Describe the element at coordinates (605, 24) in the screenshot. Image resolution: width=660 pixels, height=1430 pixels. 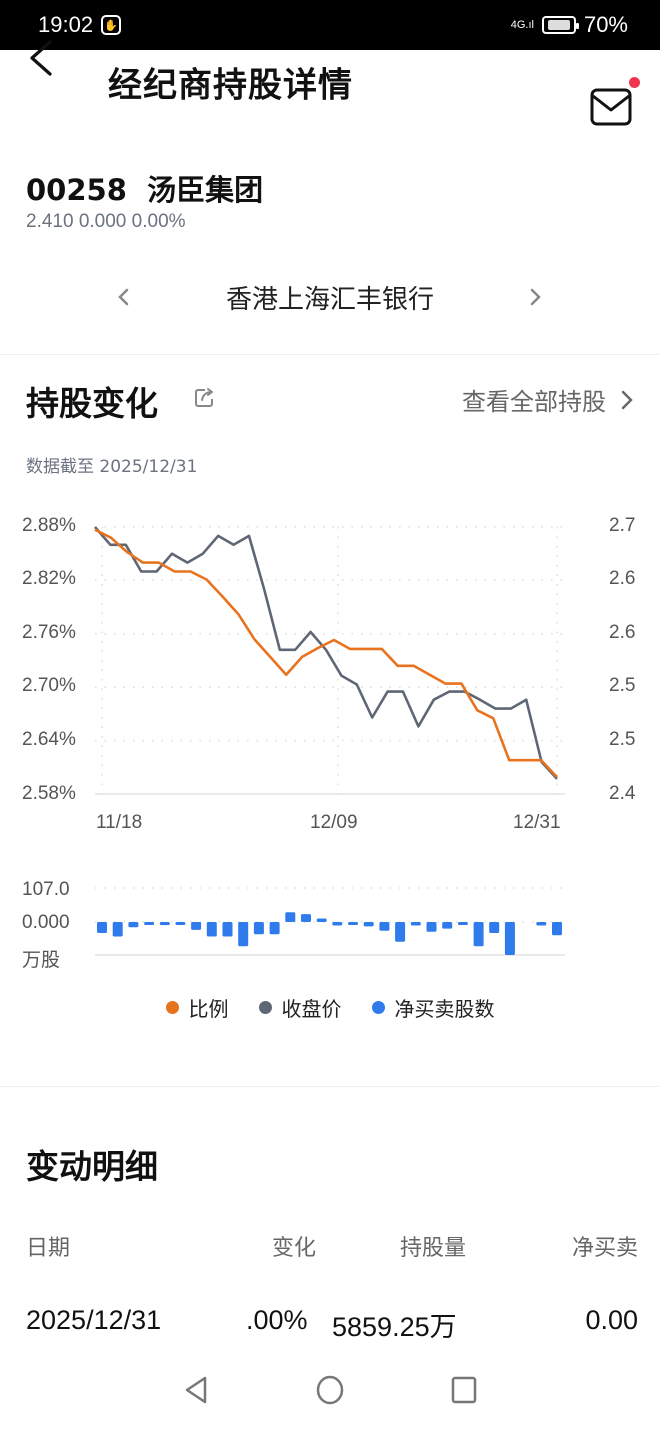
I see `battery-percent: 70%` at that location.